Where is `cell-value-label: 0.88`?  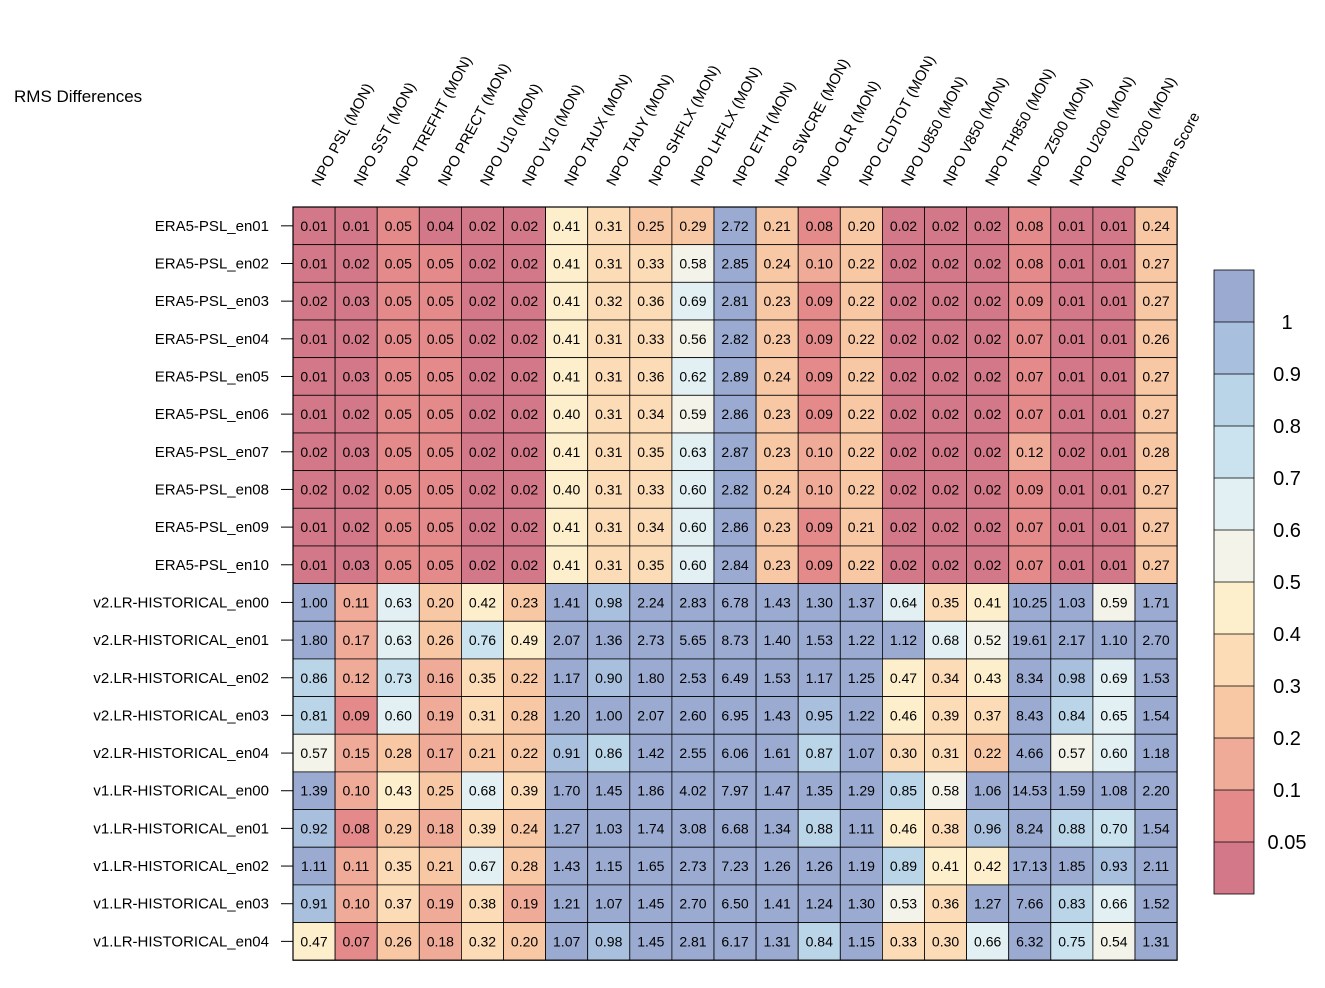 cell-value-label: 0.88 is located at coordinates (1071, 828).